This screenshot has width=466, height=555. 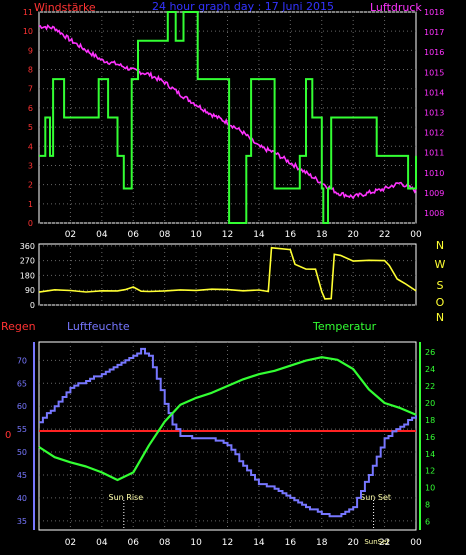 What do you see at coordinates (126, 497) in the screenshot?
I see `sun-annotation-label: Sun Rise` at bounding box center [126, 497].